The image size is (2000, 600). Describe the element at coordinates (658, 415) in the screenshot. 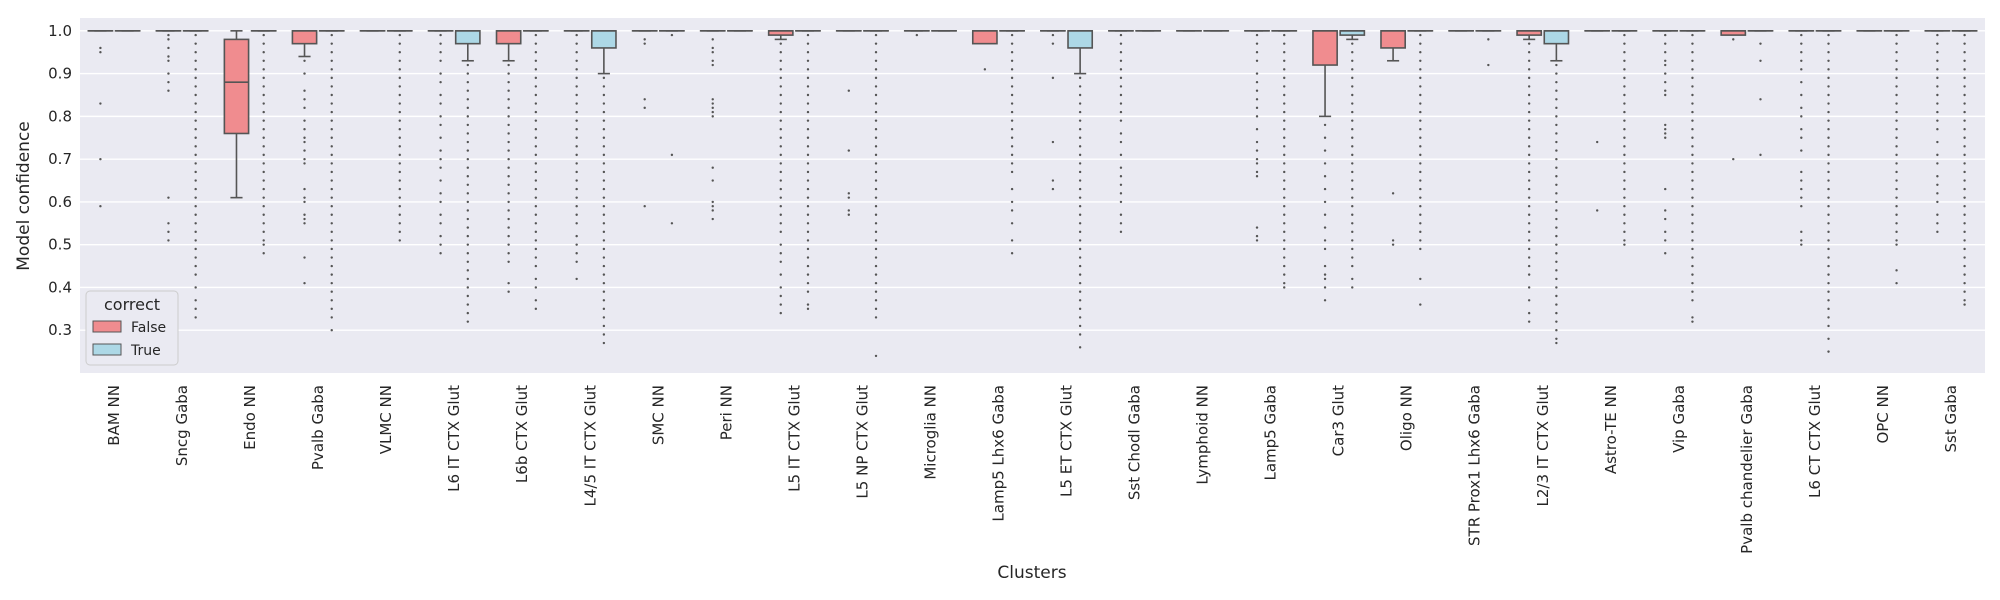

I see `x-tick-label: SMC NN` at that location.